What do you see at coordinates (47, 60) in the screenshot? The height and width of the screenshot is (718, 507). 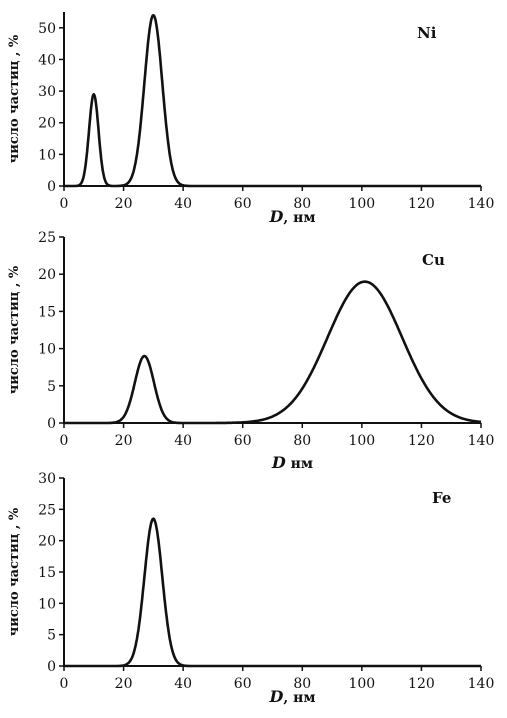 I see `y-tick-label: 40` at bounding box center [47, 60].